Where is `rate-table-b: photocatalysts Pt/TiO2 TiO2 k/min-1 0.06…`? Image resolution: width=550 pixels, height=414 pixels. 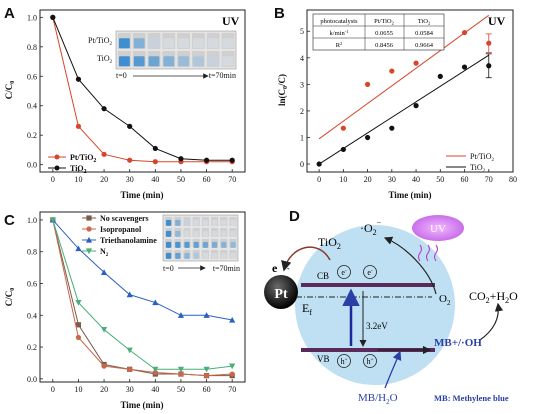
rate-table-b: photocatalysts Pt/TiO2 TiO2 k/min-1 0.06… is located at coordinates (378, 32).